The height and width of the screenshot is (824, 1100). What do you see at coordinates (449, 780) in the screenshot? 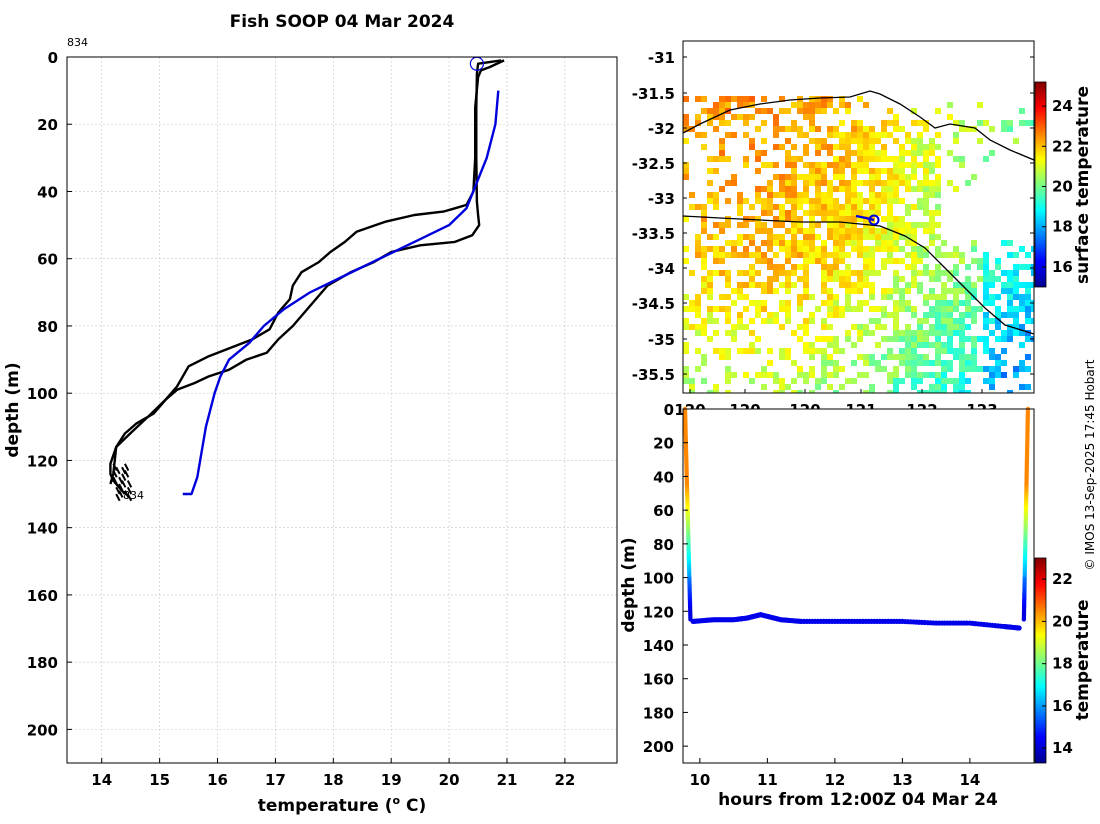
I see `x-tick-label: 20` at bounding box center [449, 780].